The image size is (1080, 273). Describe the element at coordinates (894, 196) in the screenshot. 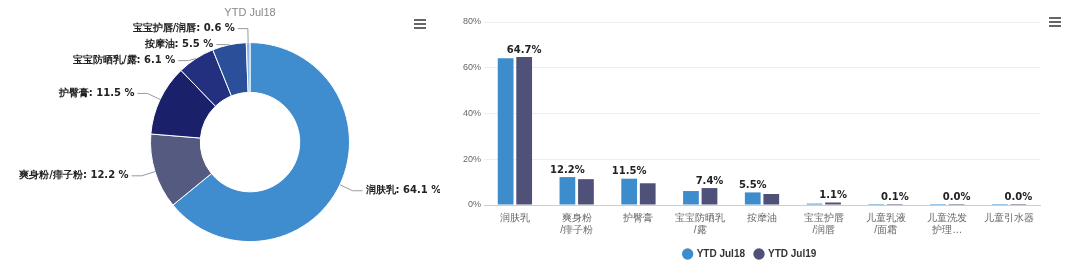

I see `data-label: 0.1%` at that location.